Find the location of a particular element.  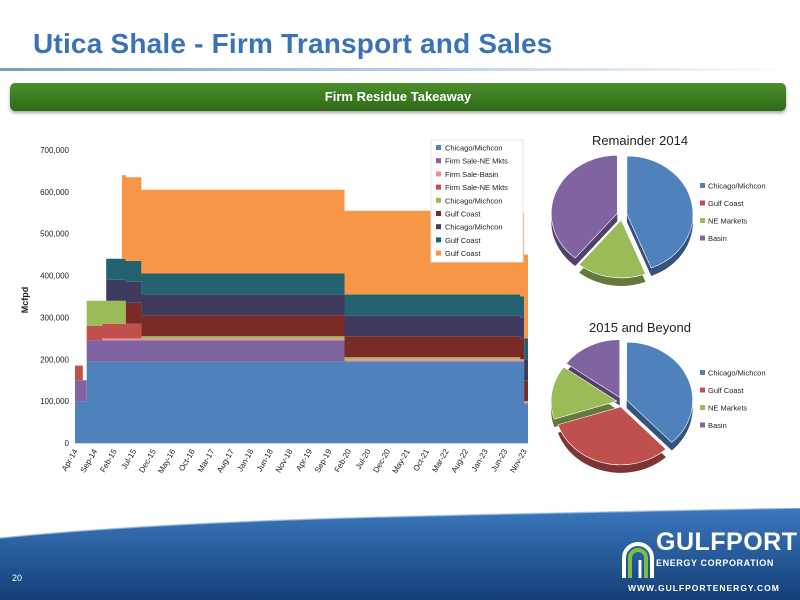

x-tick-label: Nov-18 is located at coordinates (284, 460).